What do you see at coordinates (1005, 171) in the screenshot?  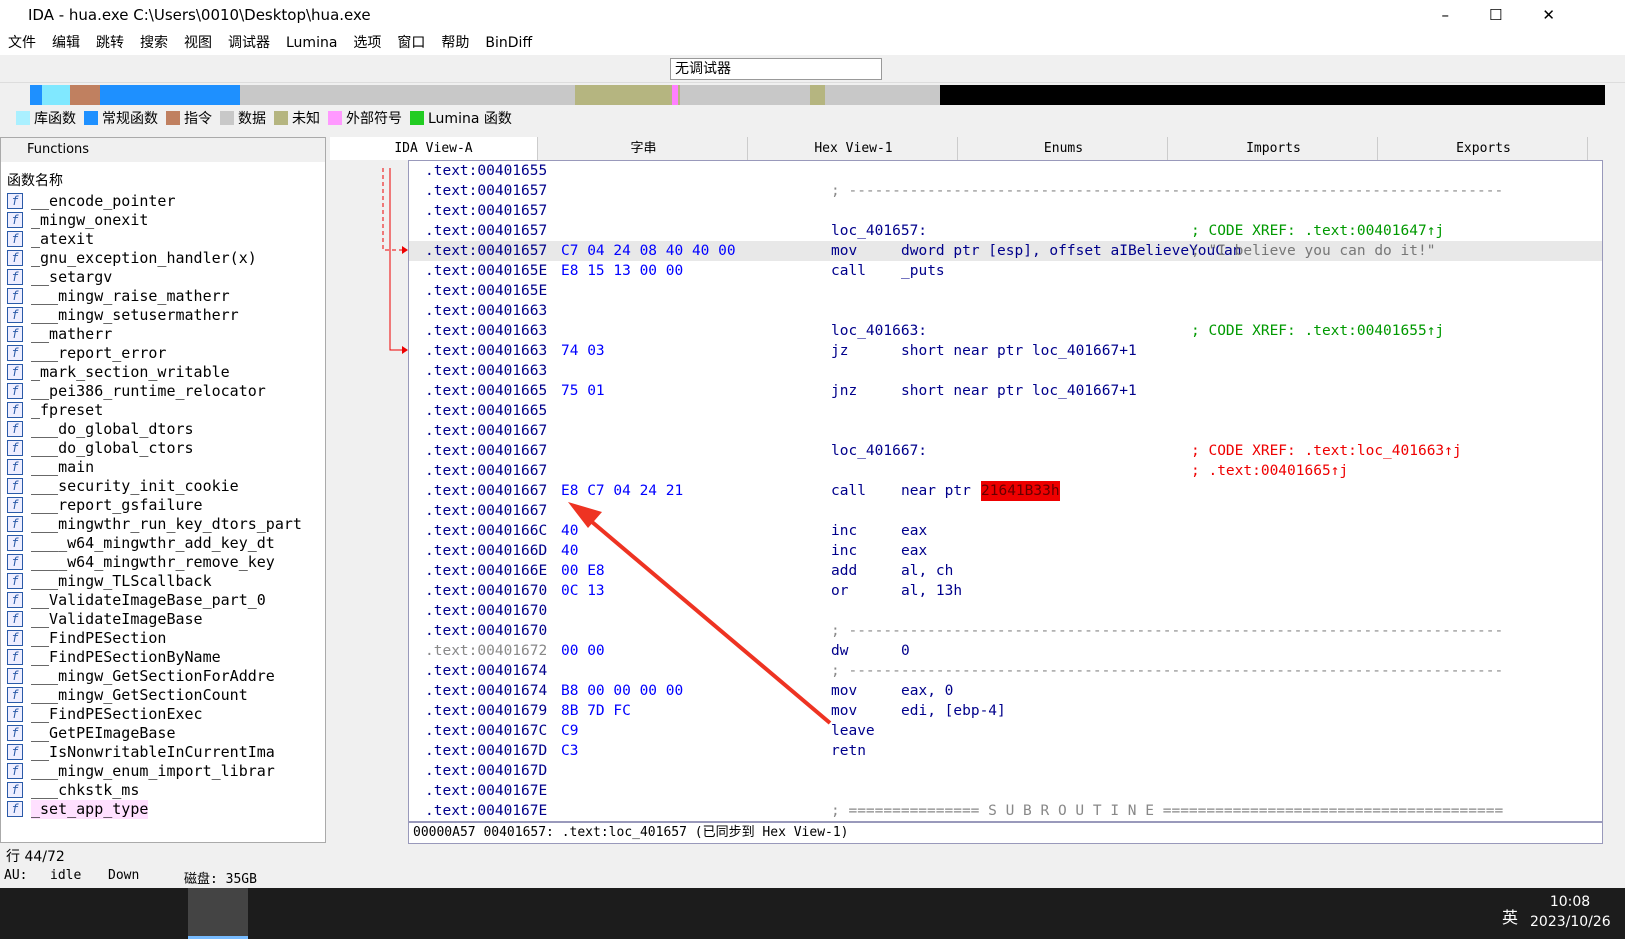 I see `disasm-row: .text:00401655` at bounding box center [1005, 171].